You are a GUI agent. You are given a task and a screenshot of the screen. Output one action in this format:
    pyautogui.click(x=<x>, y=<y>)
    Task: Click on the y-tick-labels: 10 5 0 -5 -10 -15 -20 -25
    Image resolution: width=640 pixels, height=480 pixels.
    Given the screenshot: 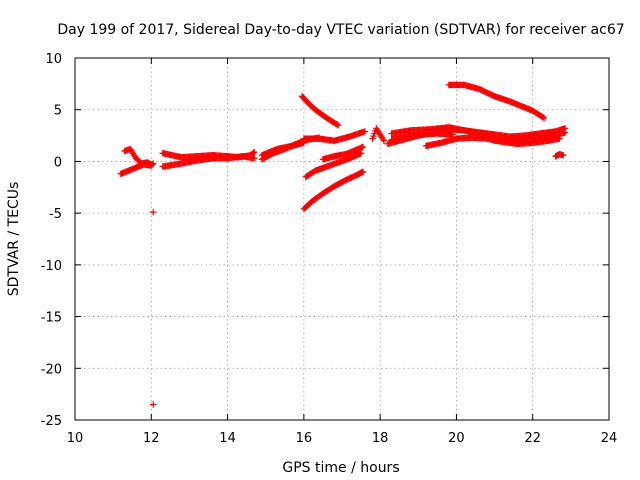 What is the action you would take?
    pyautogui.click(x=51, y=240)
    